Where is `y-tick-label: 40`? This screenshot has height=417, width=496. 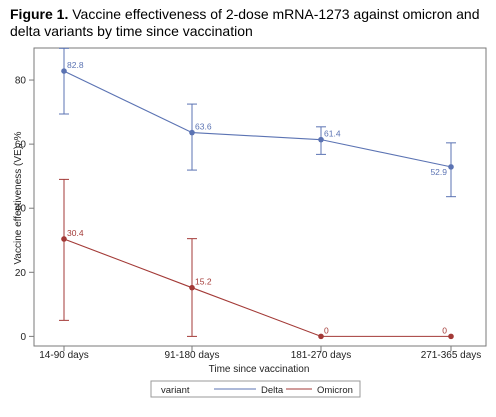
y-tick-label: 40 is located at coordinates (21, 209).